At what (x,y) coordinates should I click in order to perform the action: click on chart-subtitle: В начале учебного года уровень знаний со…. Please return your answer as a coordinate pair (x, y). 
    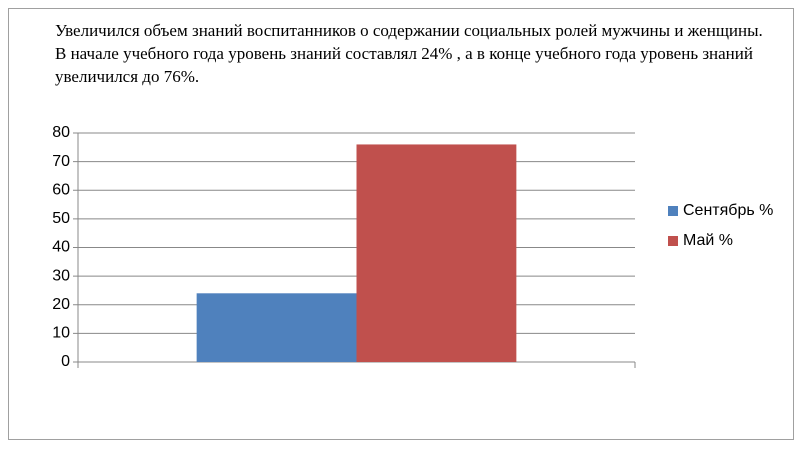
    Looking at the image, I should click on (404, 65).